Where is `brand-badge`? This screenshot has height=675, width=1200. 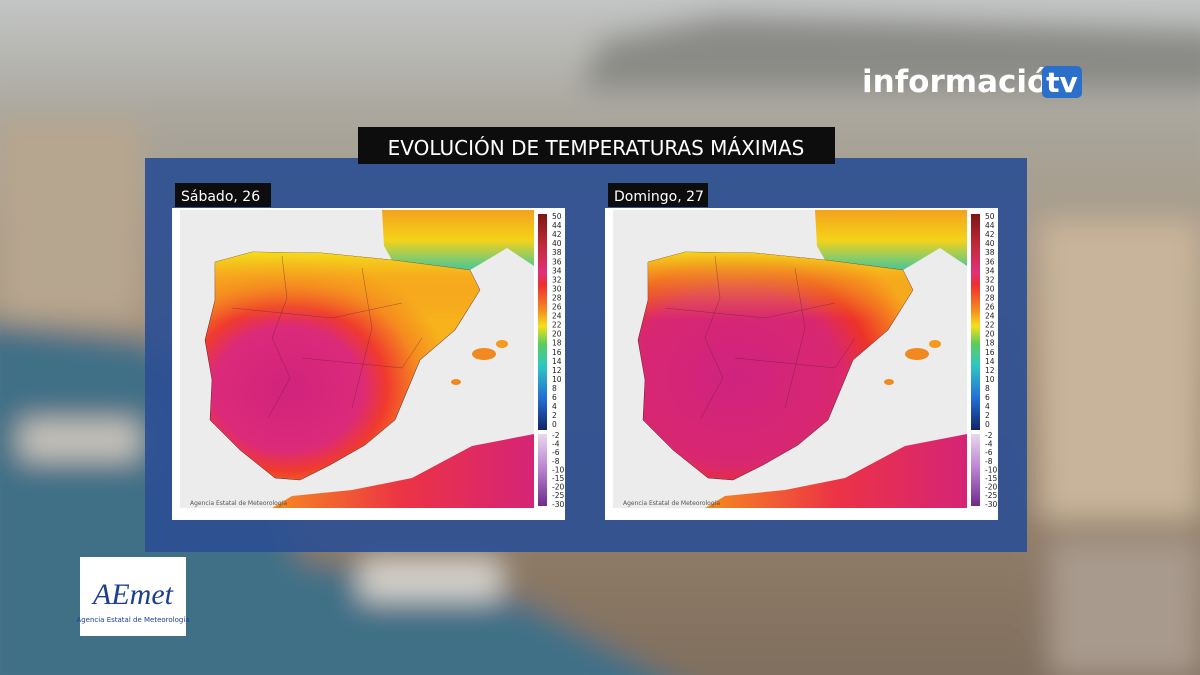
brand-badge is located at coordinates (1062, 82).